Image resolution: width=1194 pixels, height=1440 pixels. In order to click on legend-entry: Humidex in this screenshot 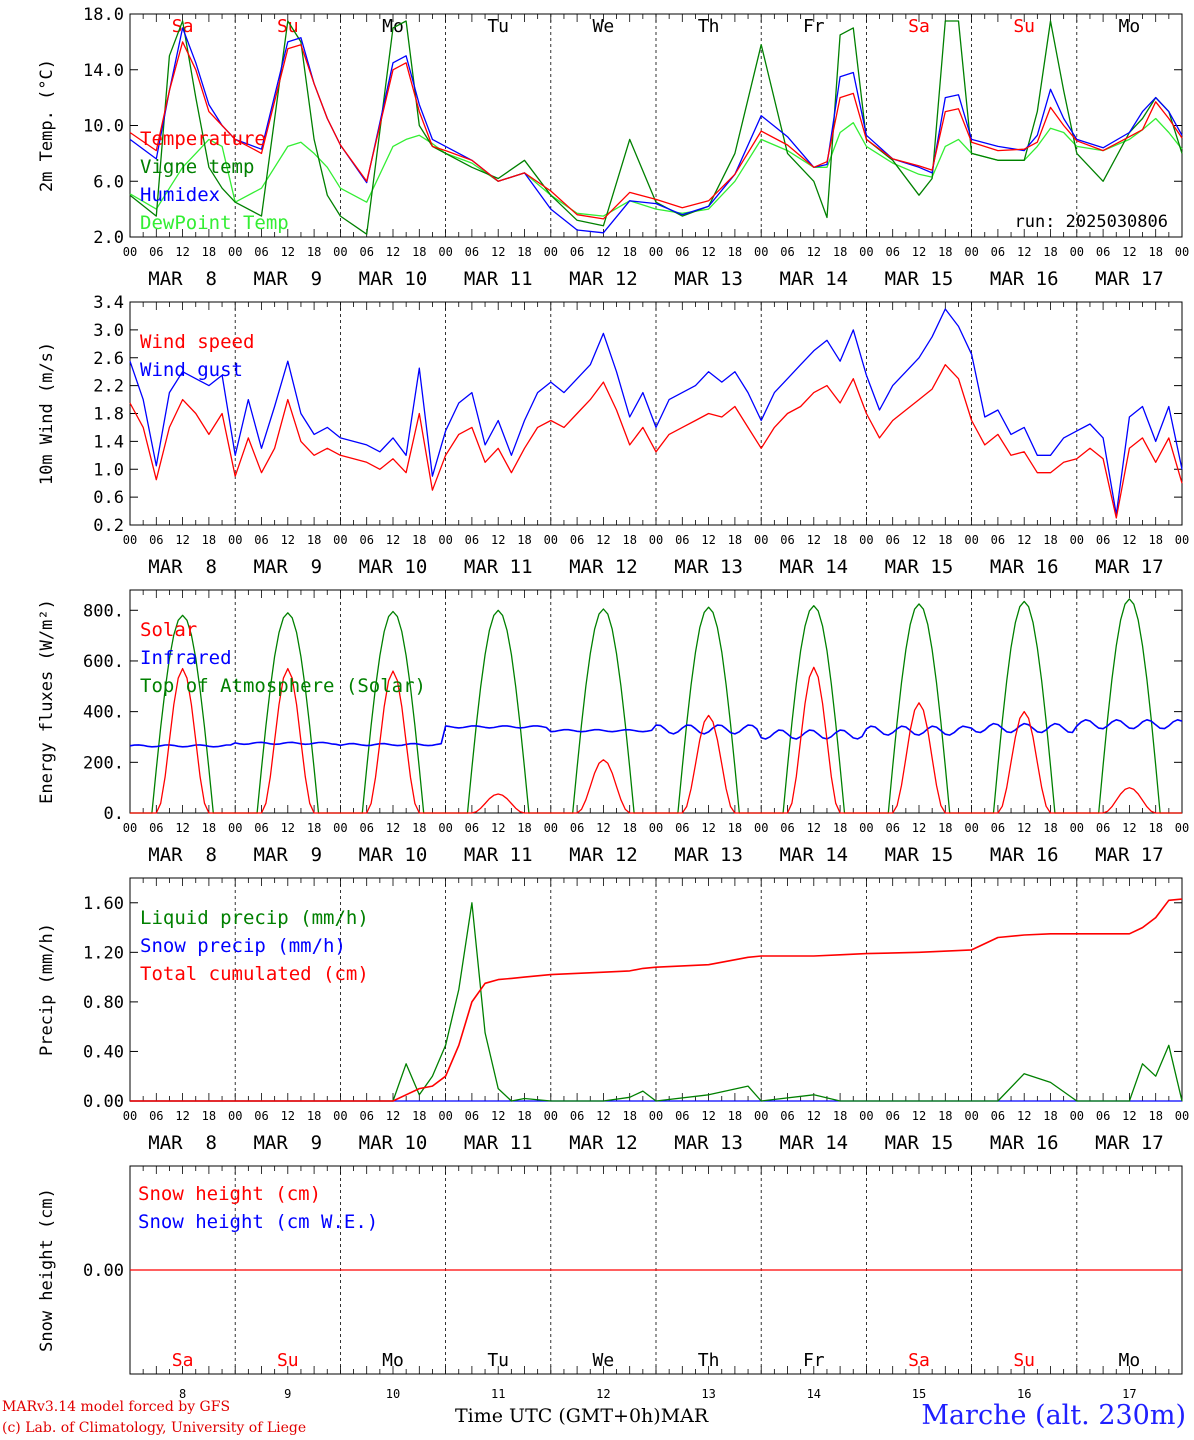, I will do `click(180, 195)`.